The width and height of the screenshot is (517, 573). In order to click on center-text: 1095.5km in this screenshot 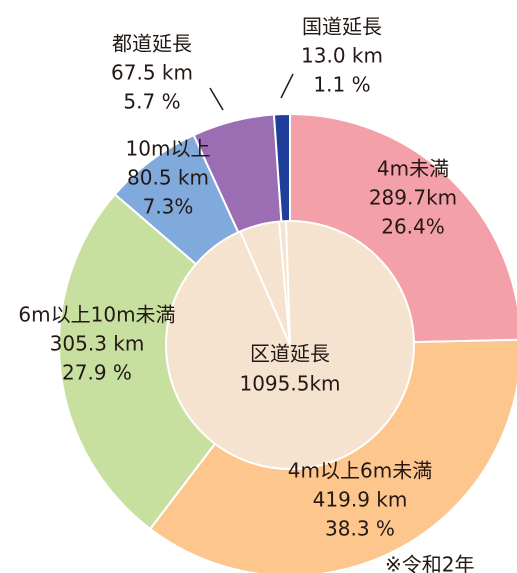, I will do `click(289, 384)`.